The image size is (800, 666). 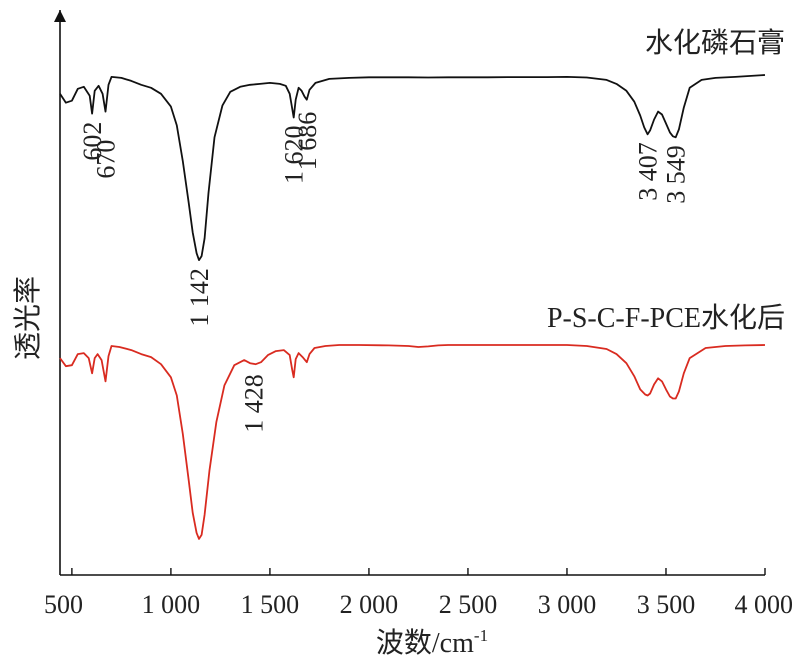 I want to click on x-axis-title-superscript: -1, so click(x=481, y=635).